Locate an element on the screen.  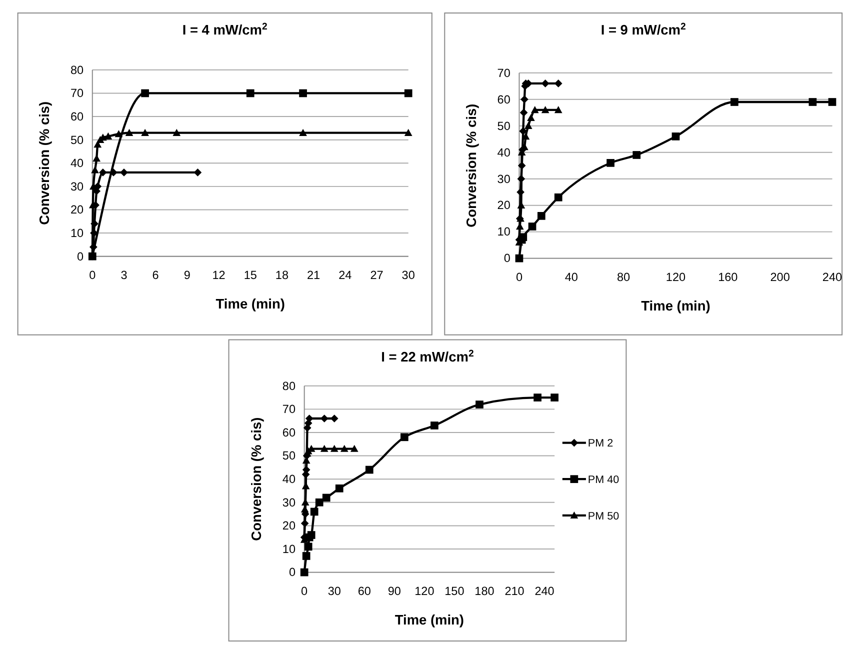
x-tick-label: 210 is located at coordinates (514, 591).